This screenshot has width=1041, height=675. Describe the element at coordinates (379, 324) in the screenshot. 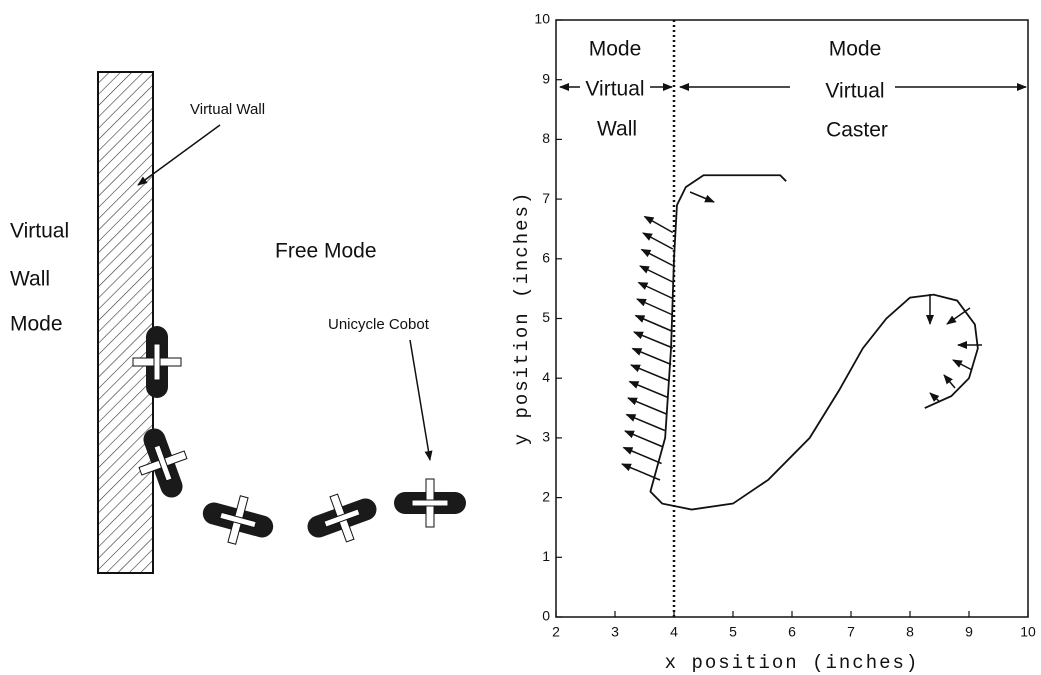

I see `cobot-label: Unicycle Cobot` at that location.